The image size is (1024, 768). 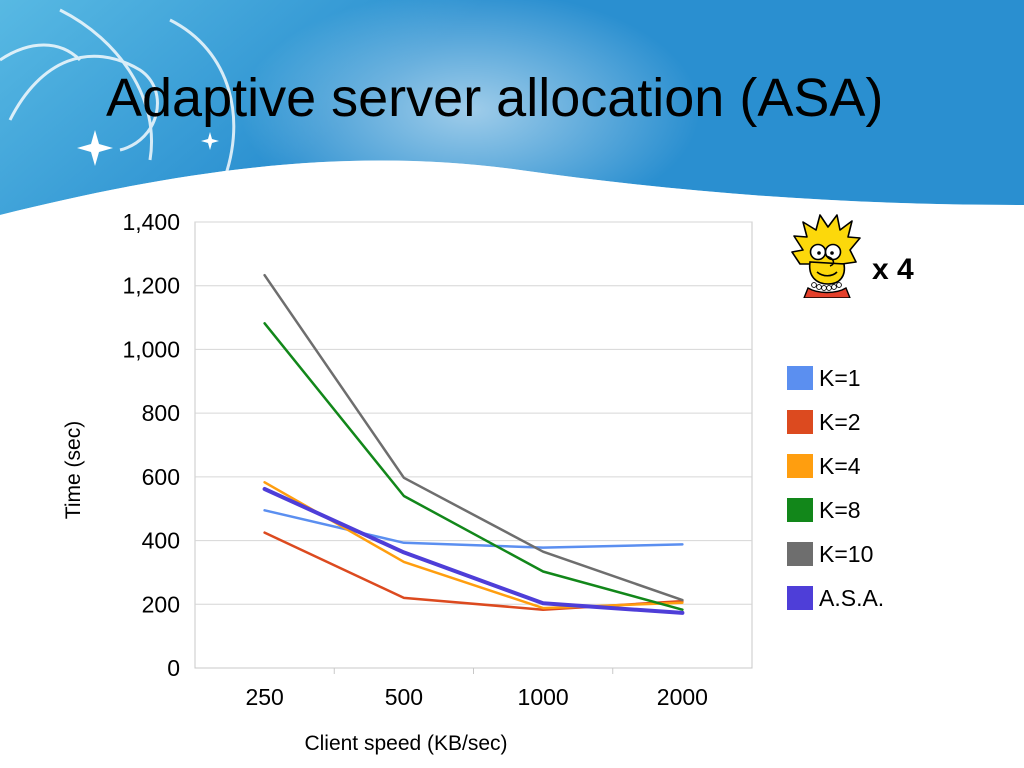 What do you see at coordinates (473, 529) in the screenshot?
I see `series-line-k1` at bounding box center [473, 529].